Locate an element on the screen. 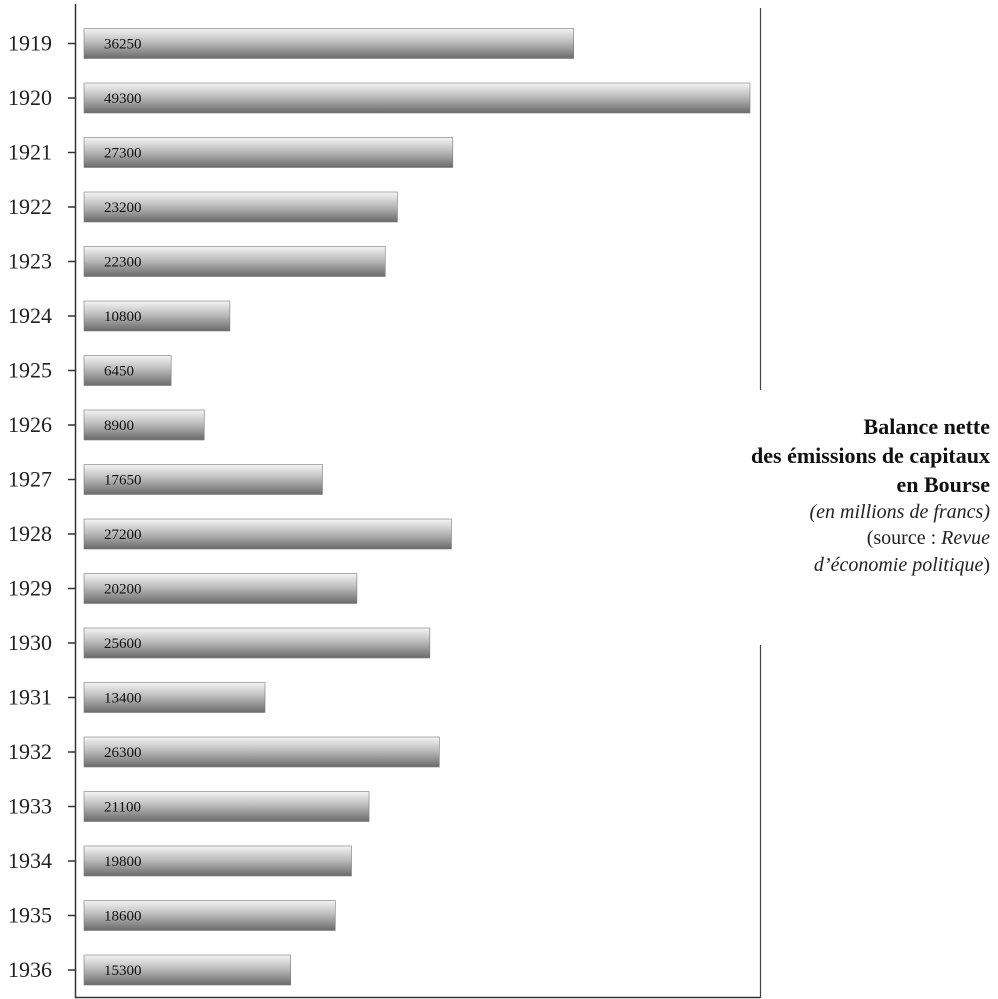 This screenshot has width=998, height=999. bar-1927 is located at coordinates (203, 479).